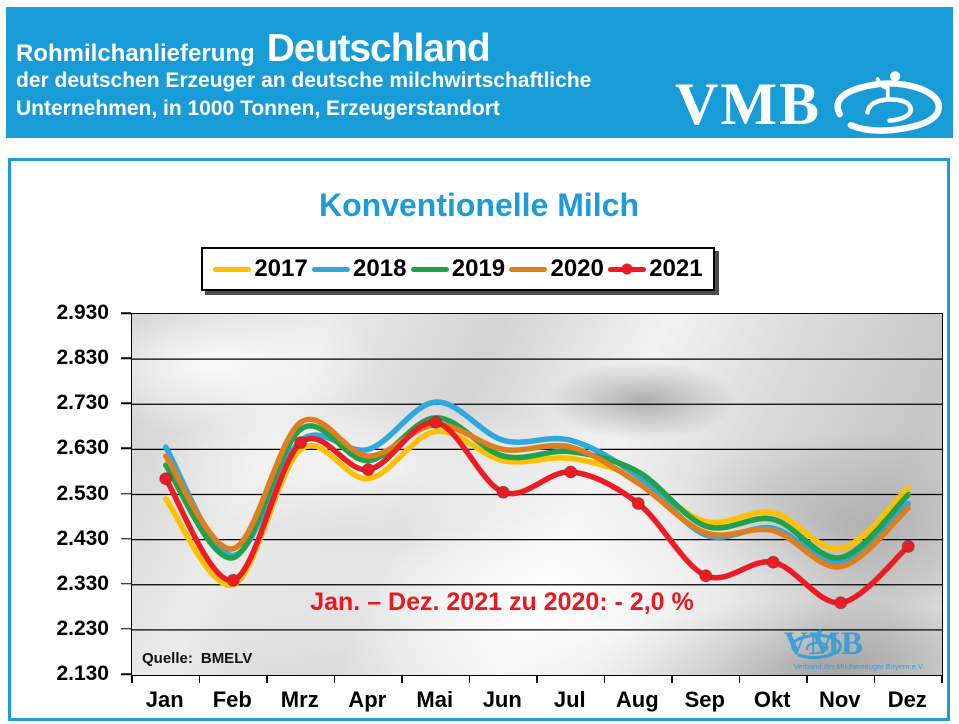 The image size is (959, 724). What do you see at coordinates (331, 269) in the screenshot?
I see `legend-swatch-2018` at bounding box center [331, 269].